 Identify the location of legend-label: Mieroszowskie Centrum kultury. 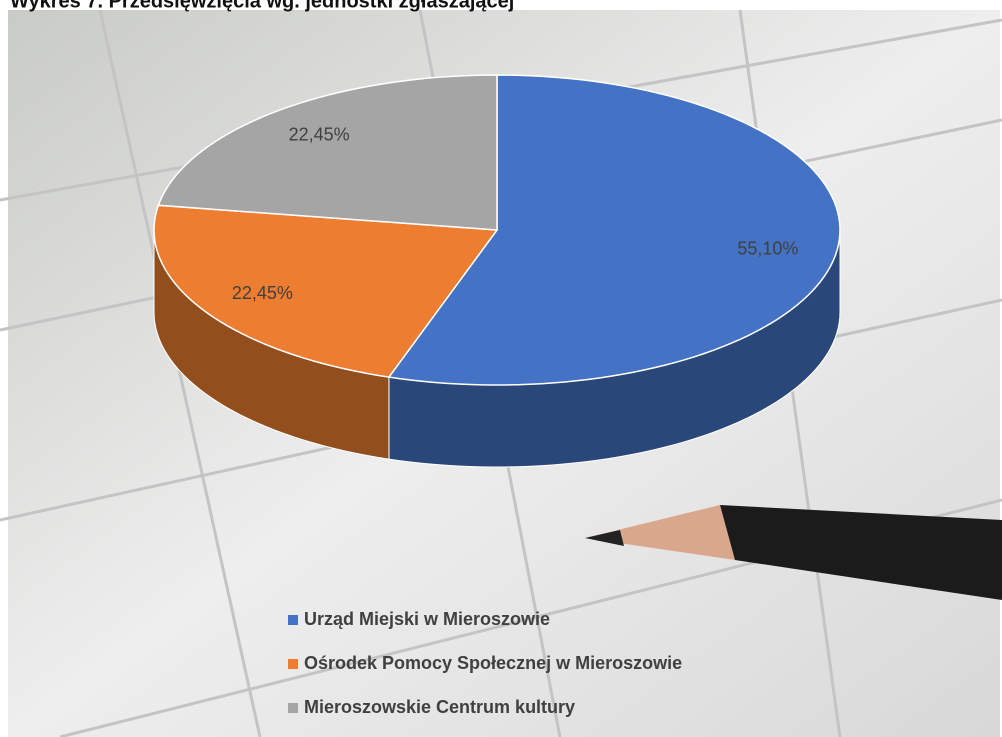
(439, 707).